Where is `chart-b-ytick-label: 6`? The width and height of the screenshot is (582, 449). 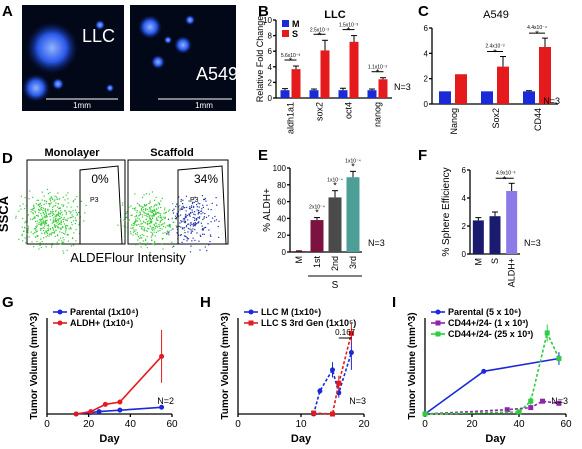
chart-b-ytick-label: 6 is located at coordinates (270, 51).